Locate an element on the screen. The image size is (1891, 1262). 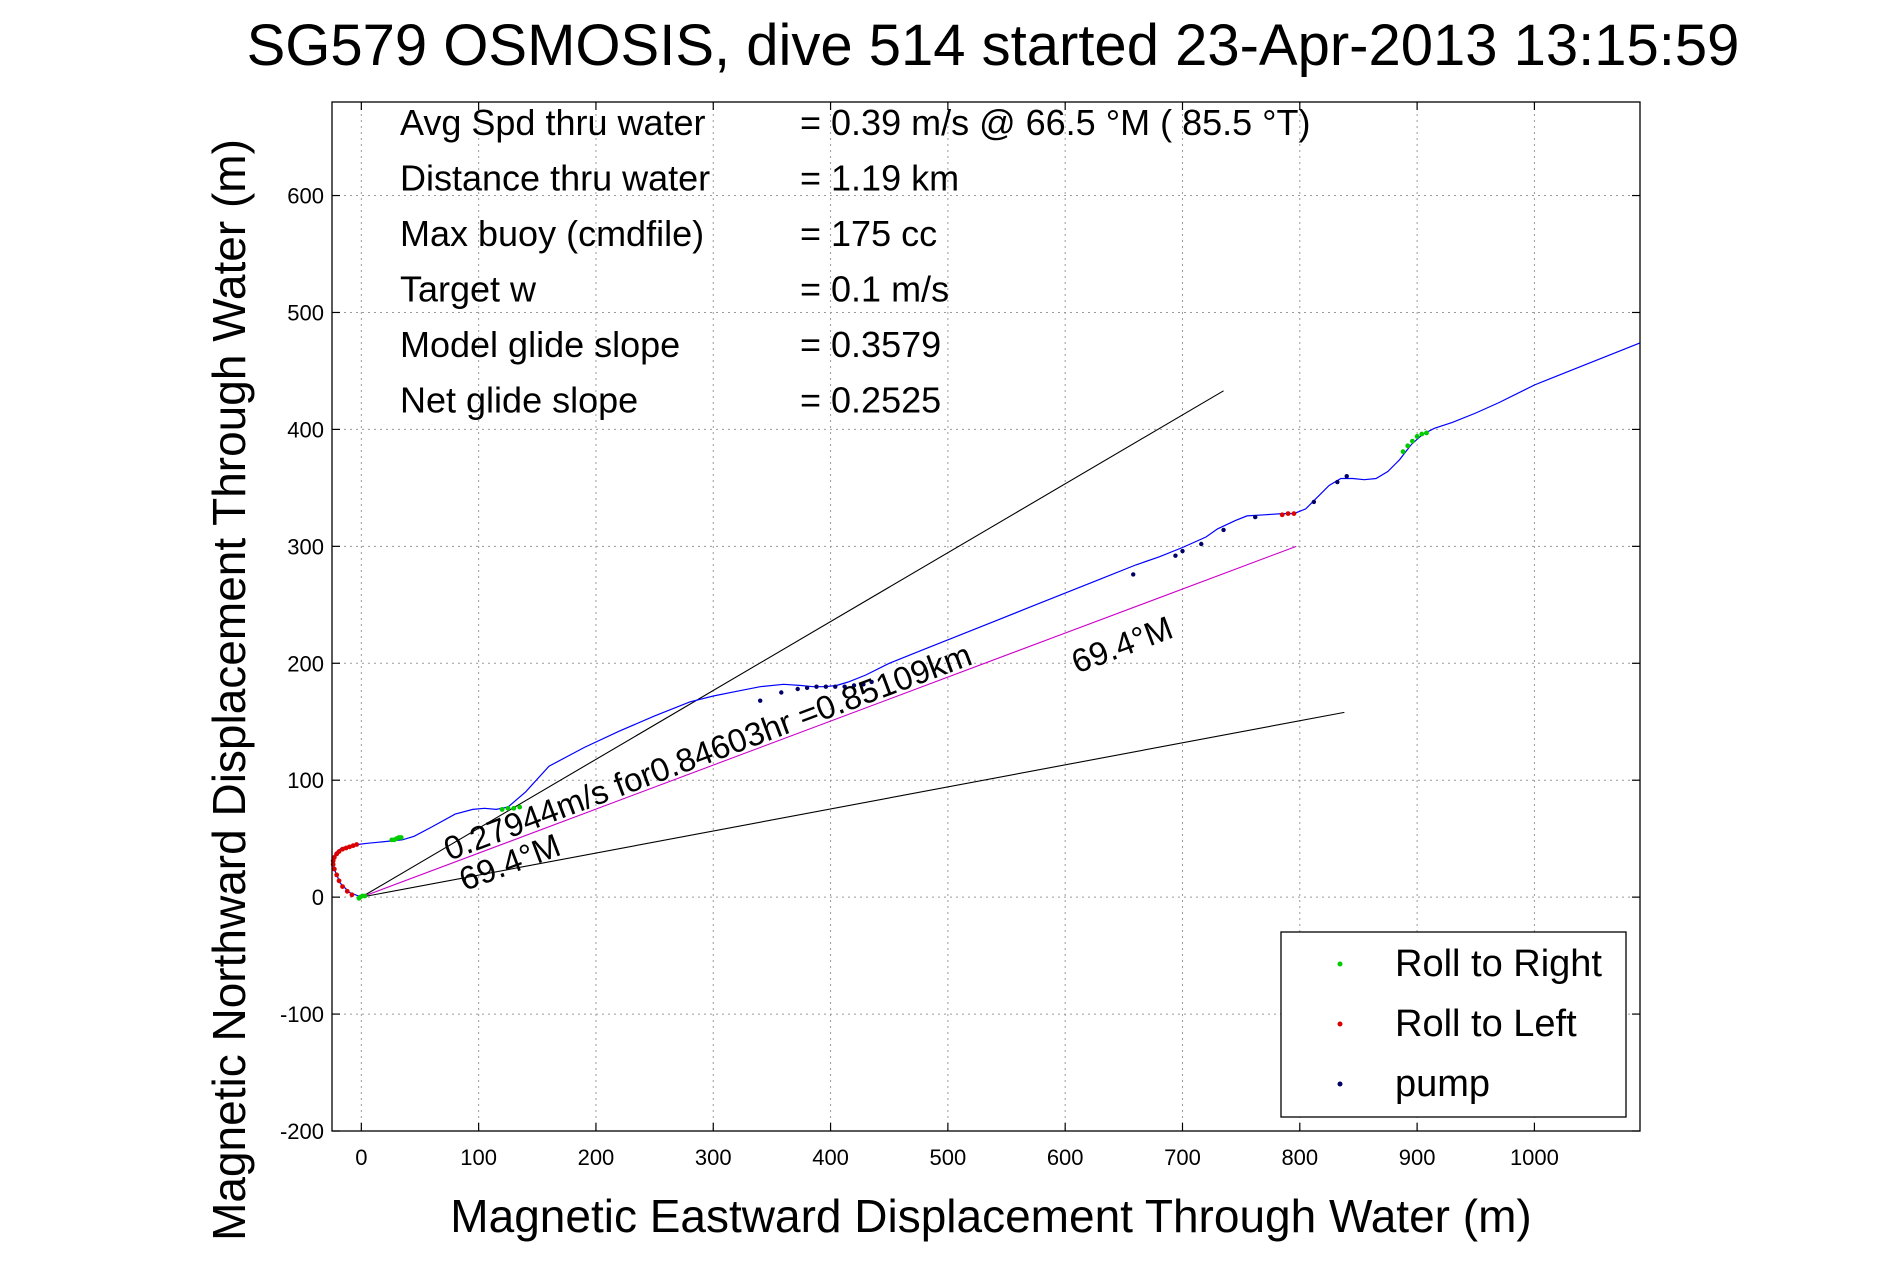
info-label: Net glide slope is located at coordinates (519, 400).